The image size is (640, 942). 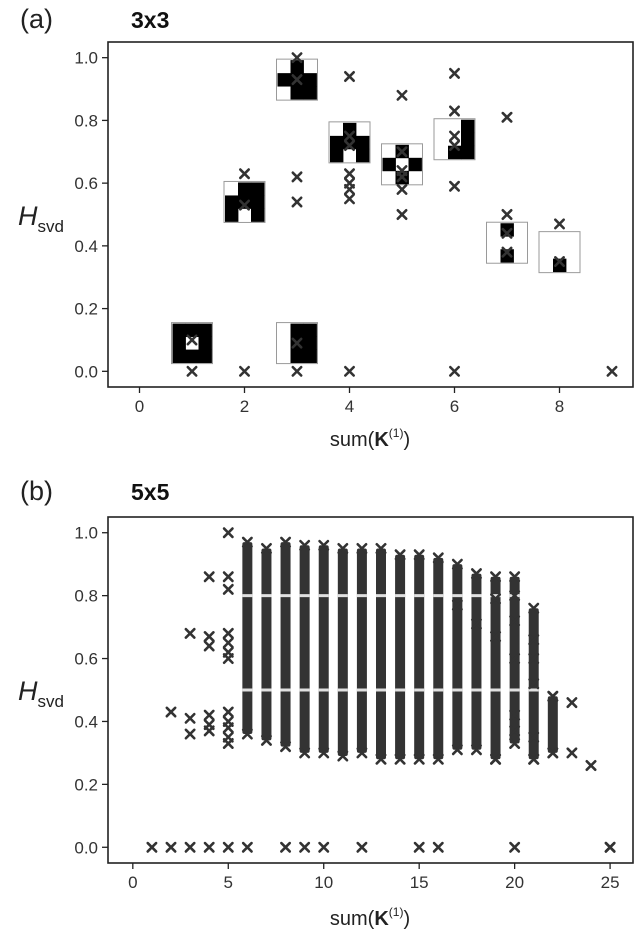 I want to click on panel-b-dense-columns, so click(x=400, y=650).